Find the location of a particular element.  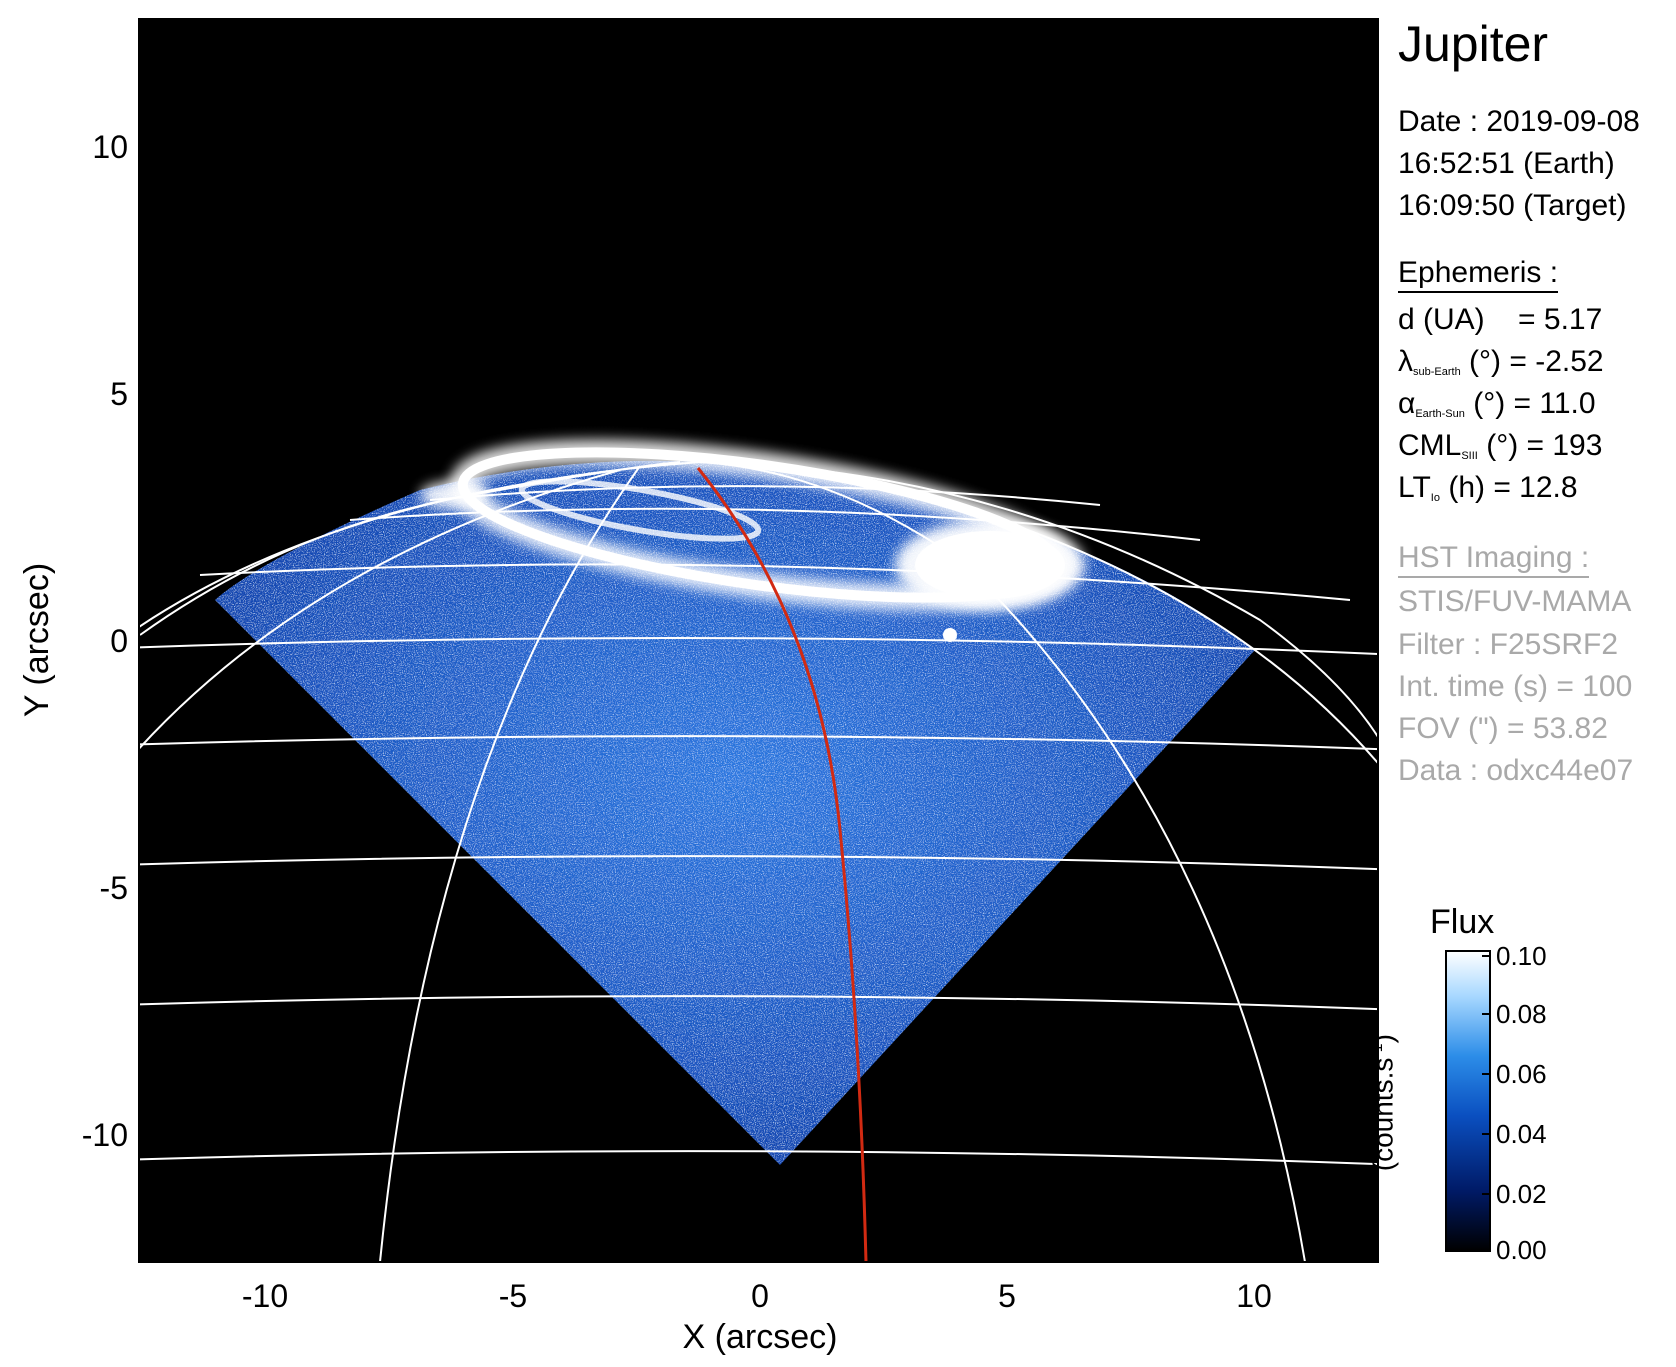

imaging-filter: Filter : F25SRF2 is located at coordinates (1508, 644).